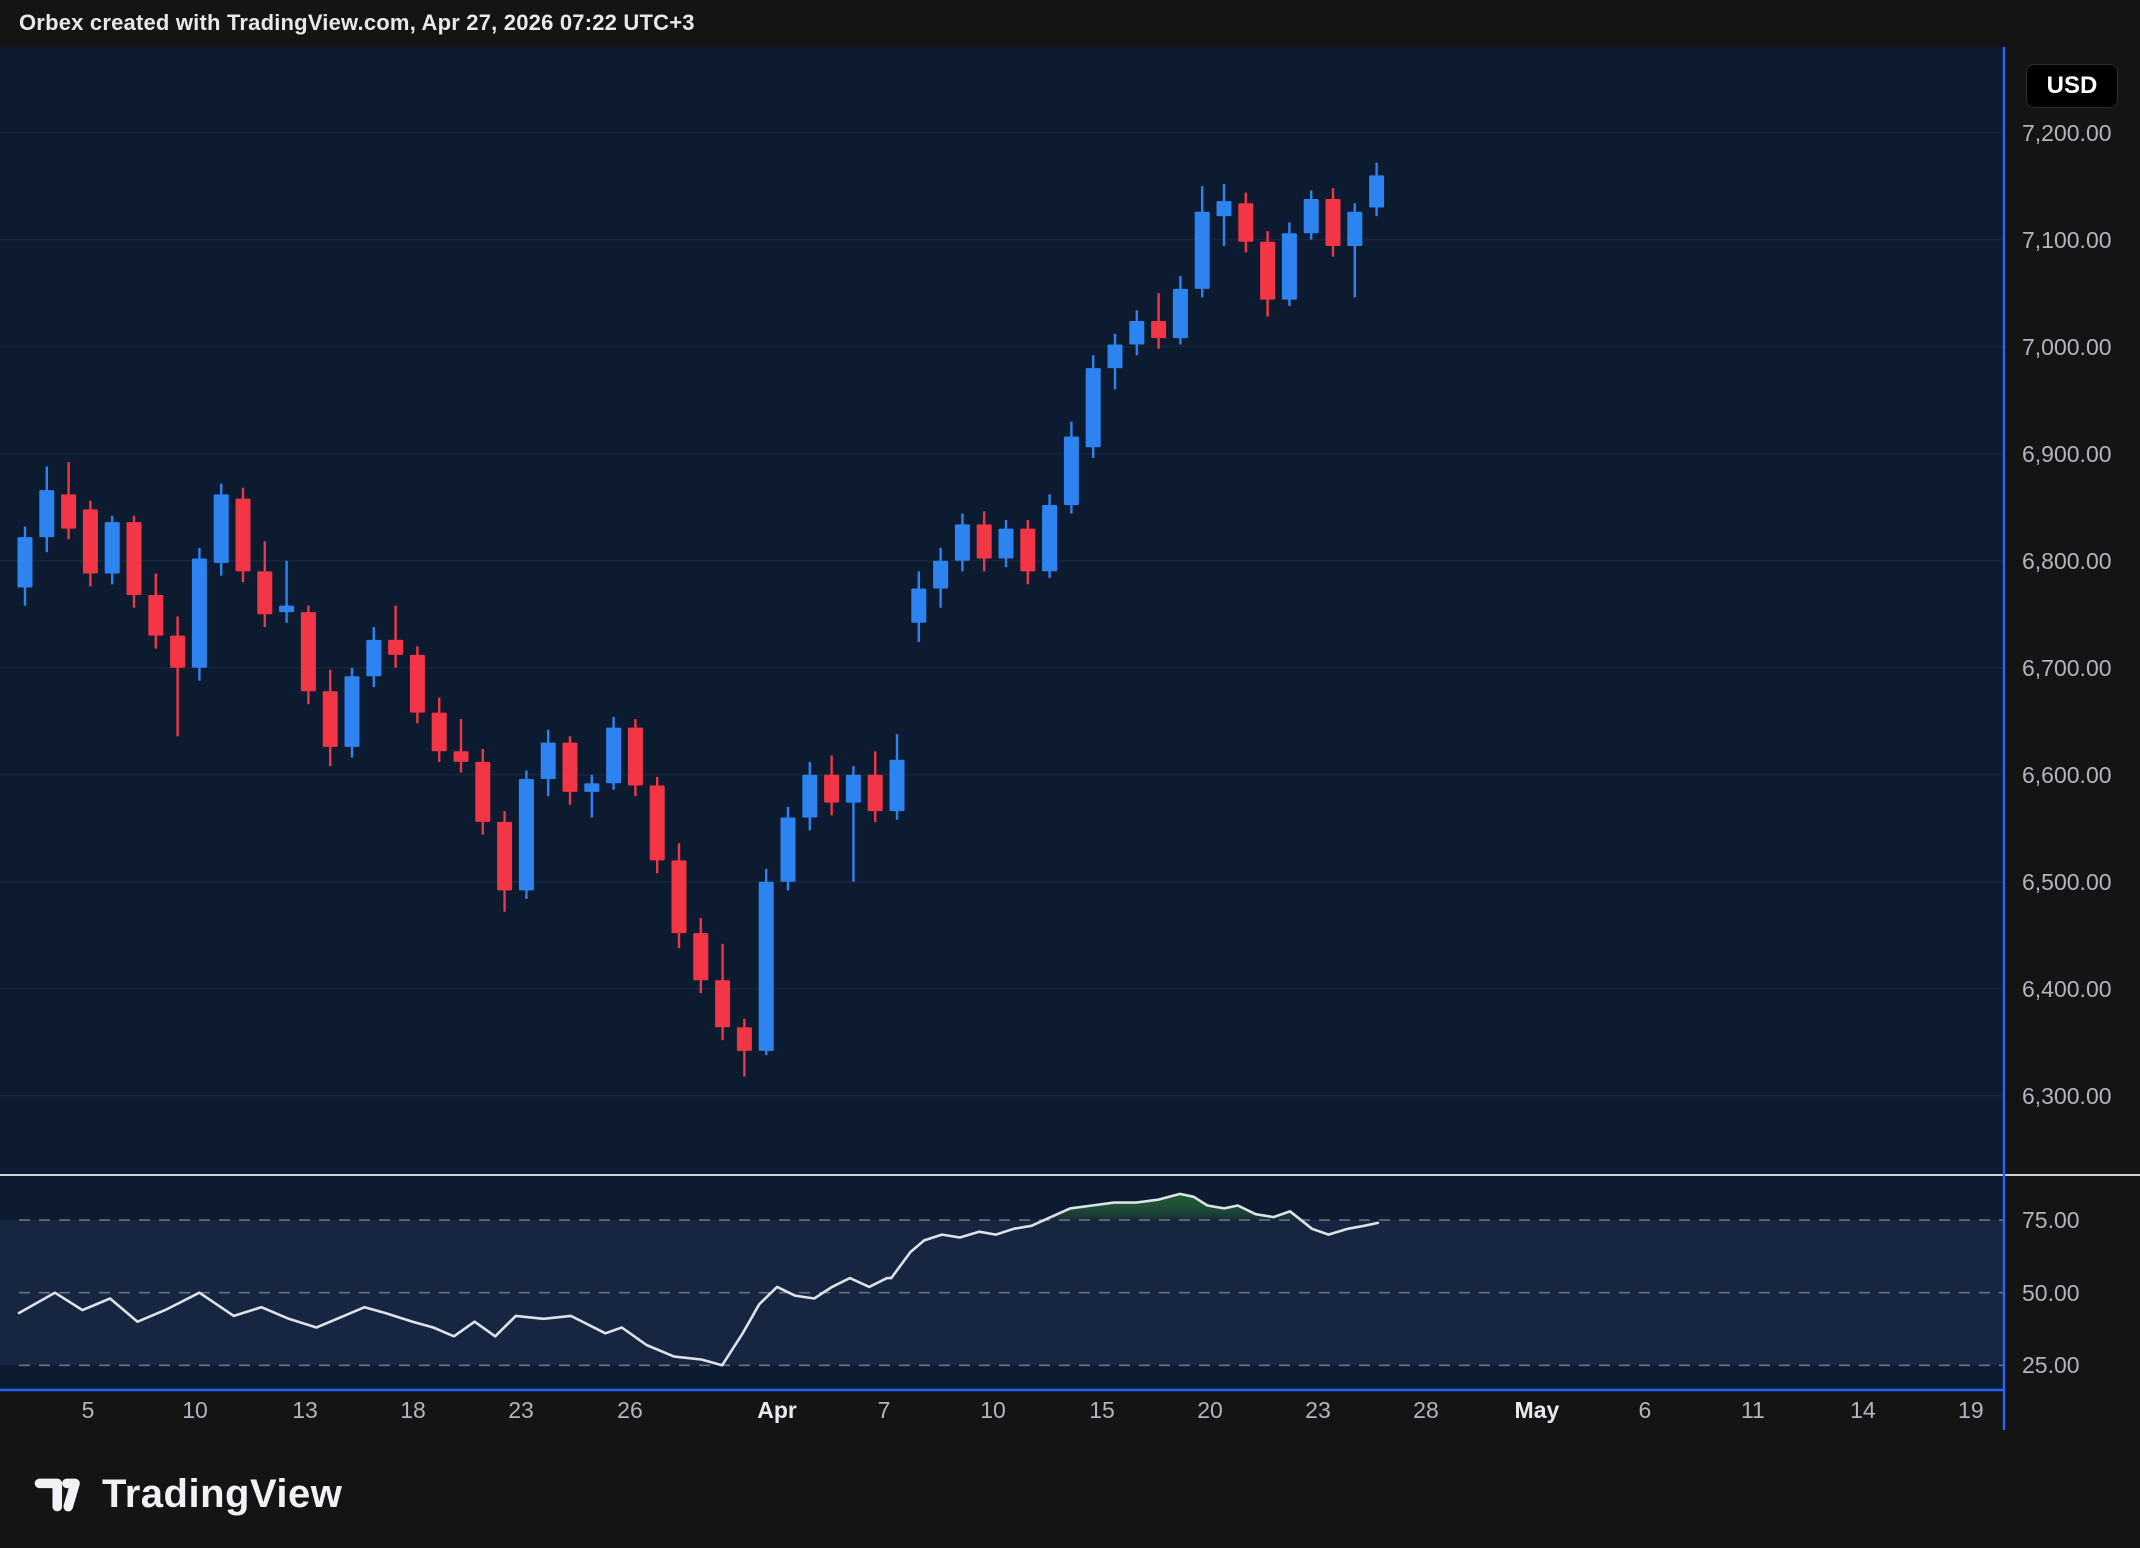 This screenshot has width=2140, height=1548. Describe the element at coordinates (1426, 1410) in the screenshot. I see `time-axis-label: 28` at that location.